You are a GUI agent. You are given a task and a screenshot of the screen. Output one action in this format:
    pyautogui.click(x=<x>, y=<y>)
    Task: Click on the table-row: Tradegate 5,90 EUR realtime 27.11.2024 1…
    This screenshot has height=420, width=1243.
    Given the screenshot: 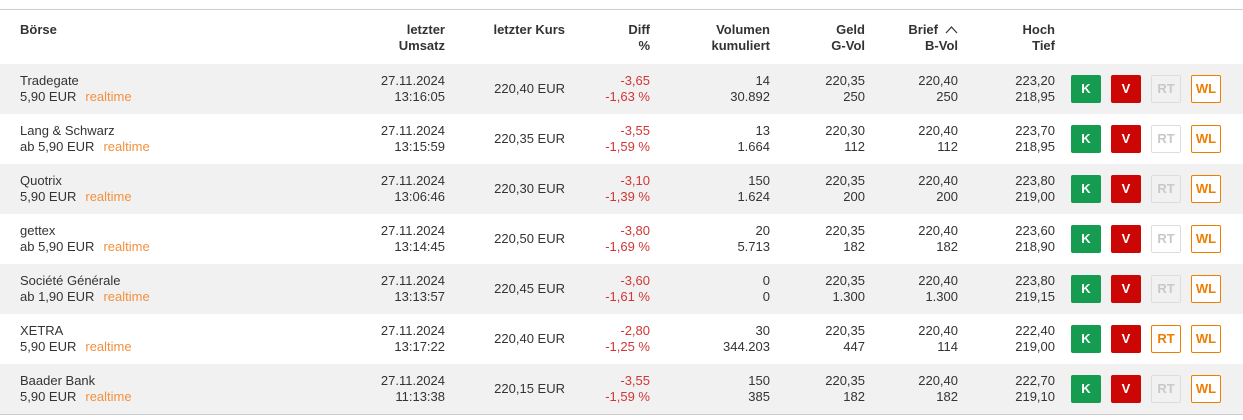 What is the action you would take?
    pyautogui.click(x=621, y=89)
    